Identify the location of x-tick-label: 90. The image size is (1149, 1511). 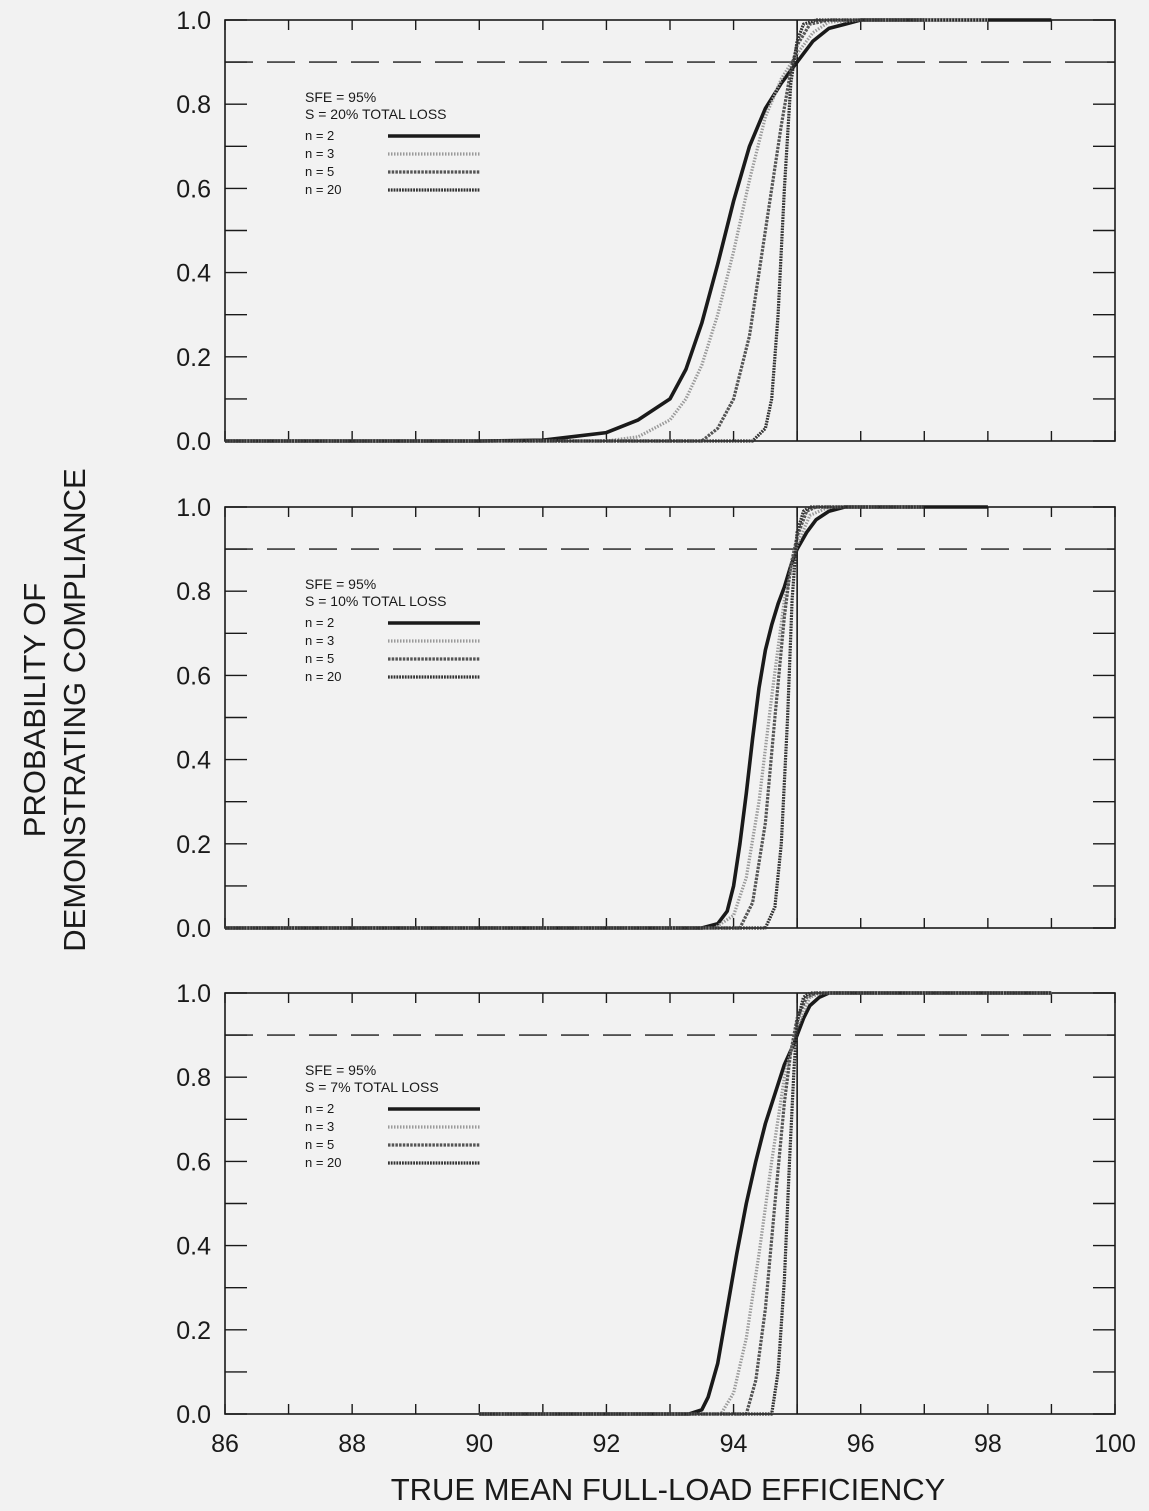
(479, 1444).